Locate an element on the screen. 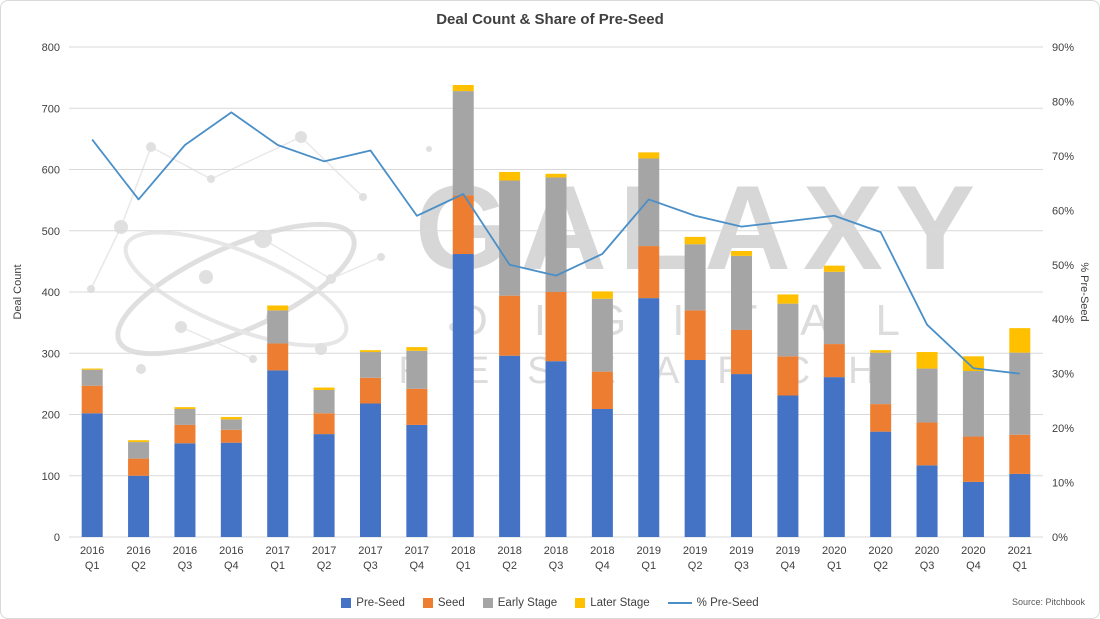 The height and width of the screenshot is (619, 1100). y-axis-right-tick-label: 80% is located at coordinates (1063, 102).